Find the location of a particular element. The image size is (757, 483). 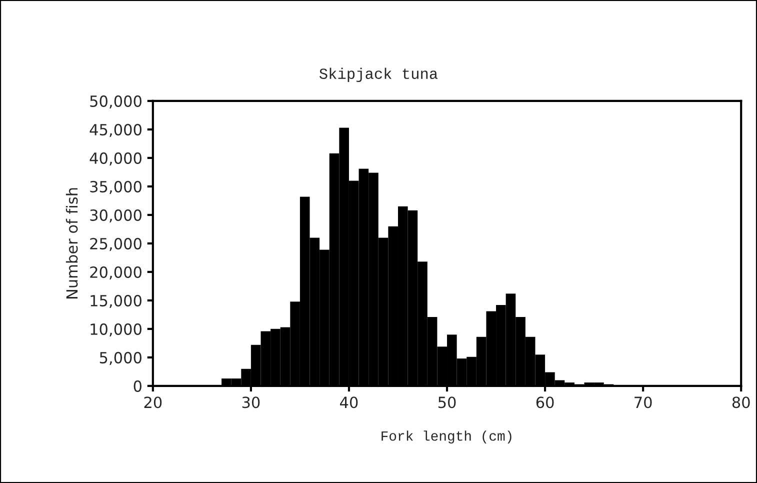

x-axis-title: Fork length (cm) is located at coordinates (447, 437).